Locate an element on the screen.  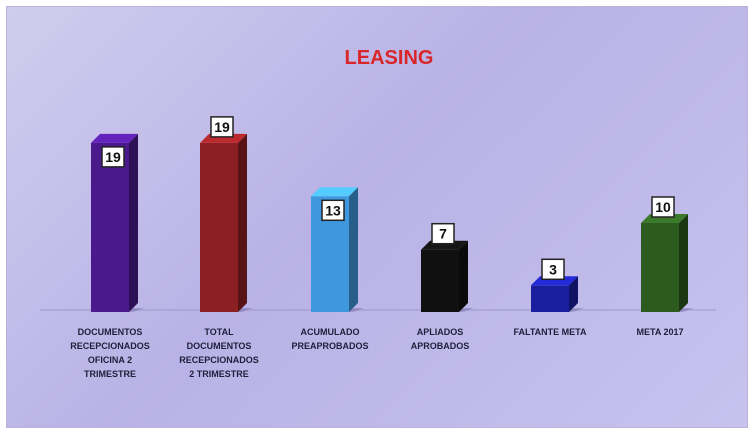
category-label-line: 2 TRIMESTRE is located at coordinates (219, 374).